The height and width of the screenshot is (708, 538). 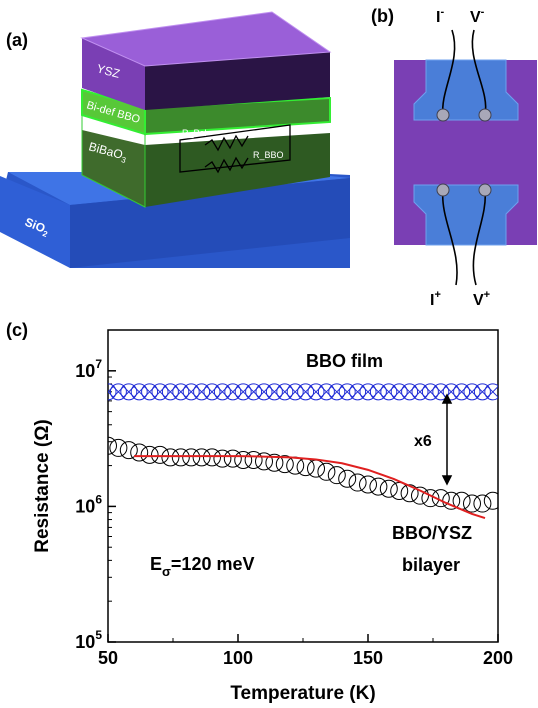 I want to click on ysz-label: YSZ, so click(x=108, y=71).